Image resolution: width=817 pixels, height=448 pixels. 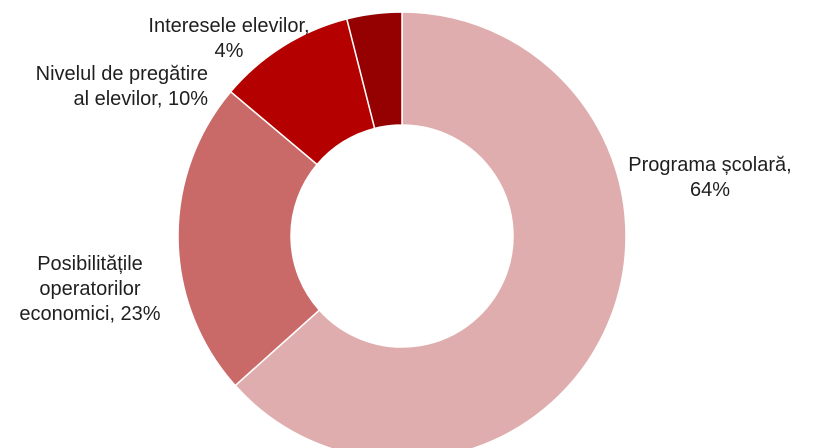 I want to click on data-label-line: 64%, so click(x=710, y=190).